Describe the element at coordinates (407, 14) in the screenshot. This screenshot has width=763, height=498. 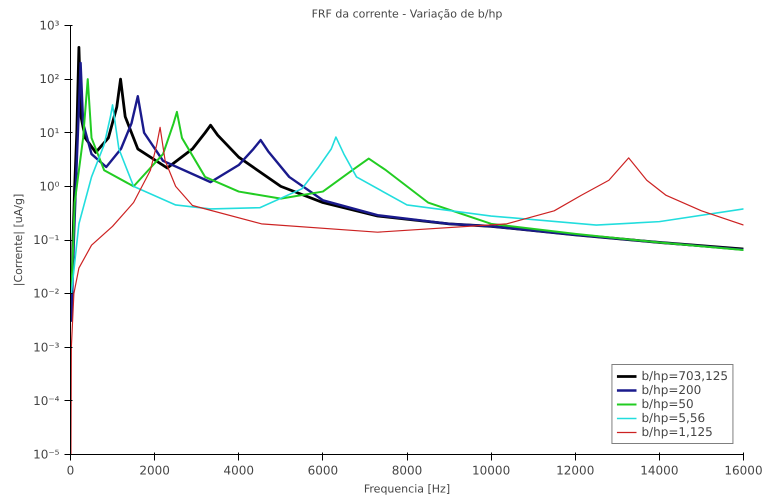
I see `chart-title: FRF da corrente - Variação de b/hp` at that location.